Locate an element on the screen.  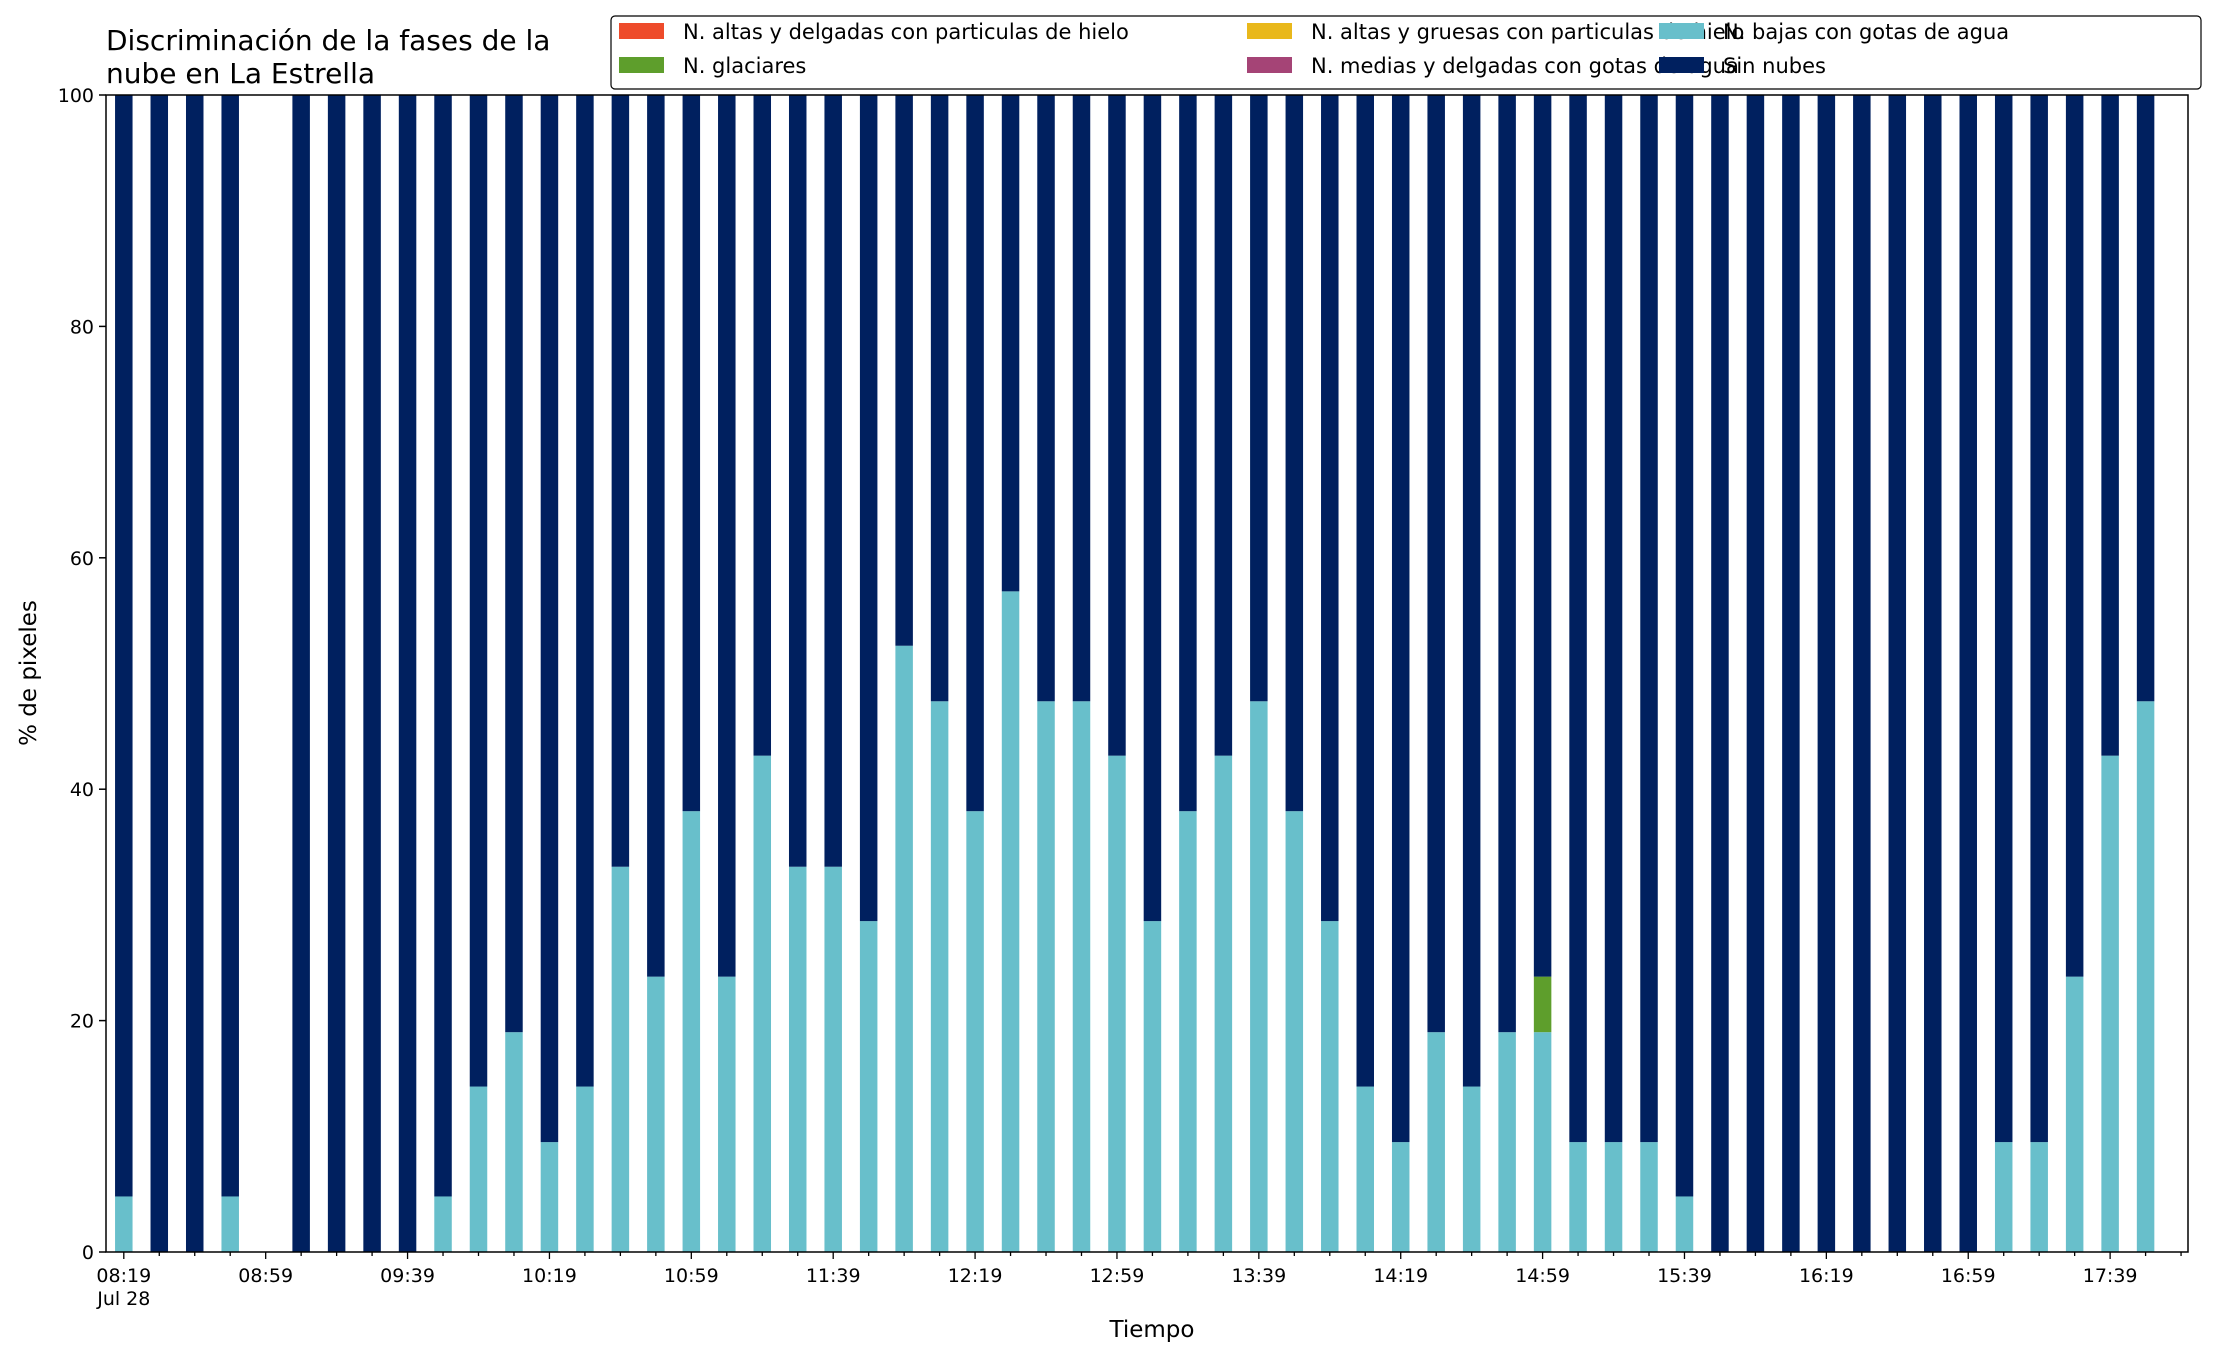
y-axis: 0 20 40 60 80 100 is located at coordinates (82, 674).